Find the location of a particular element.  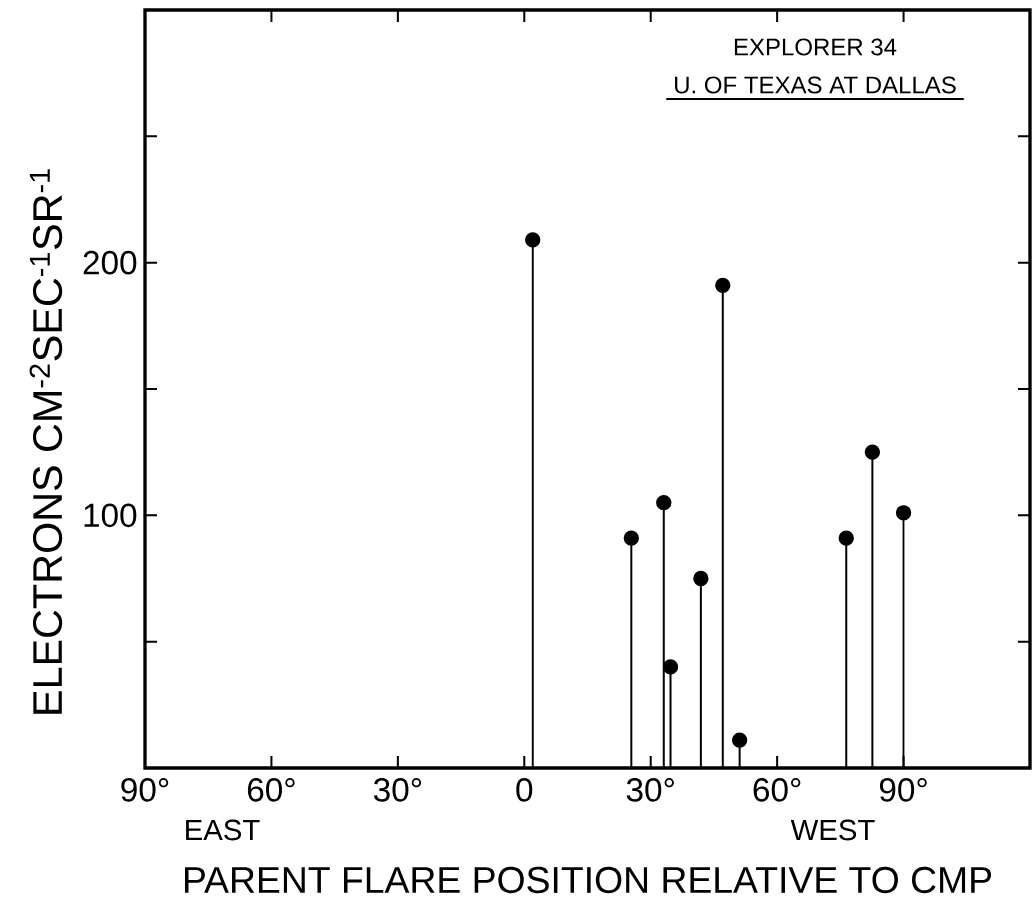

y-tick-label: 200 is located at coordinates (110, 262).